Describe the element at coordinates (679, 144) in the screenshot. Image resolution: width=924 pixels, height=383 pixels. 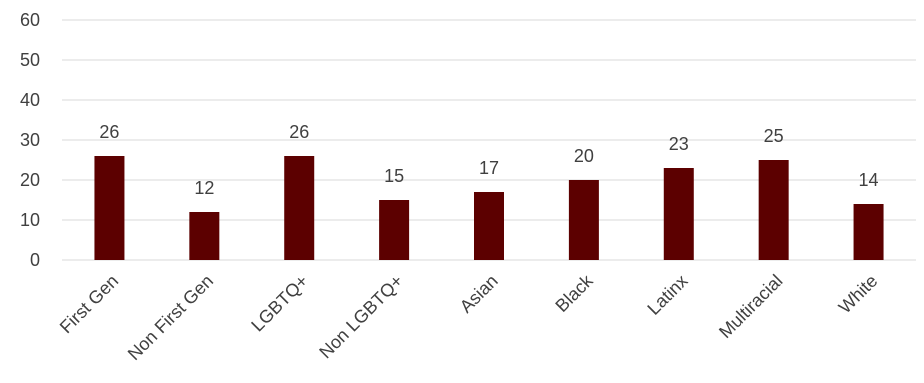
I see `data-label: 23` at that location.